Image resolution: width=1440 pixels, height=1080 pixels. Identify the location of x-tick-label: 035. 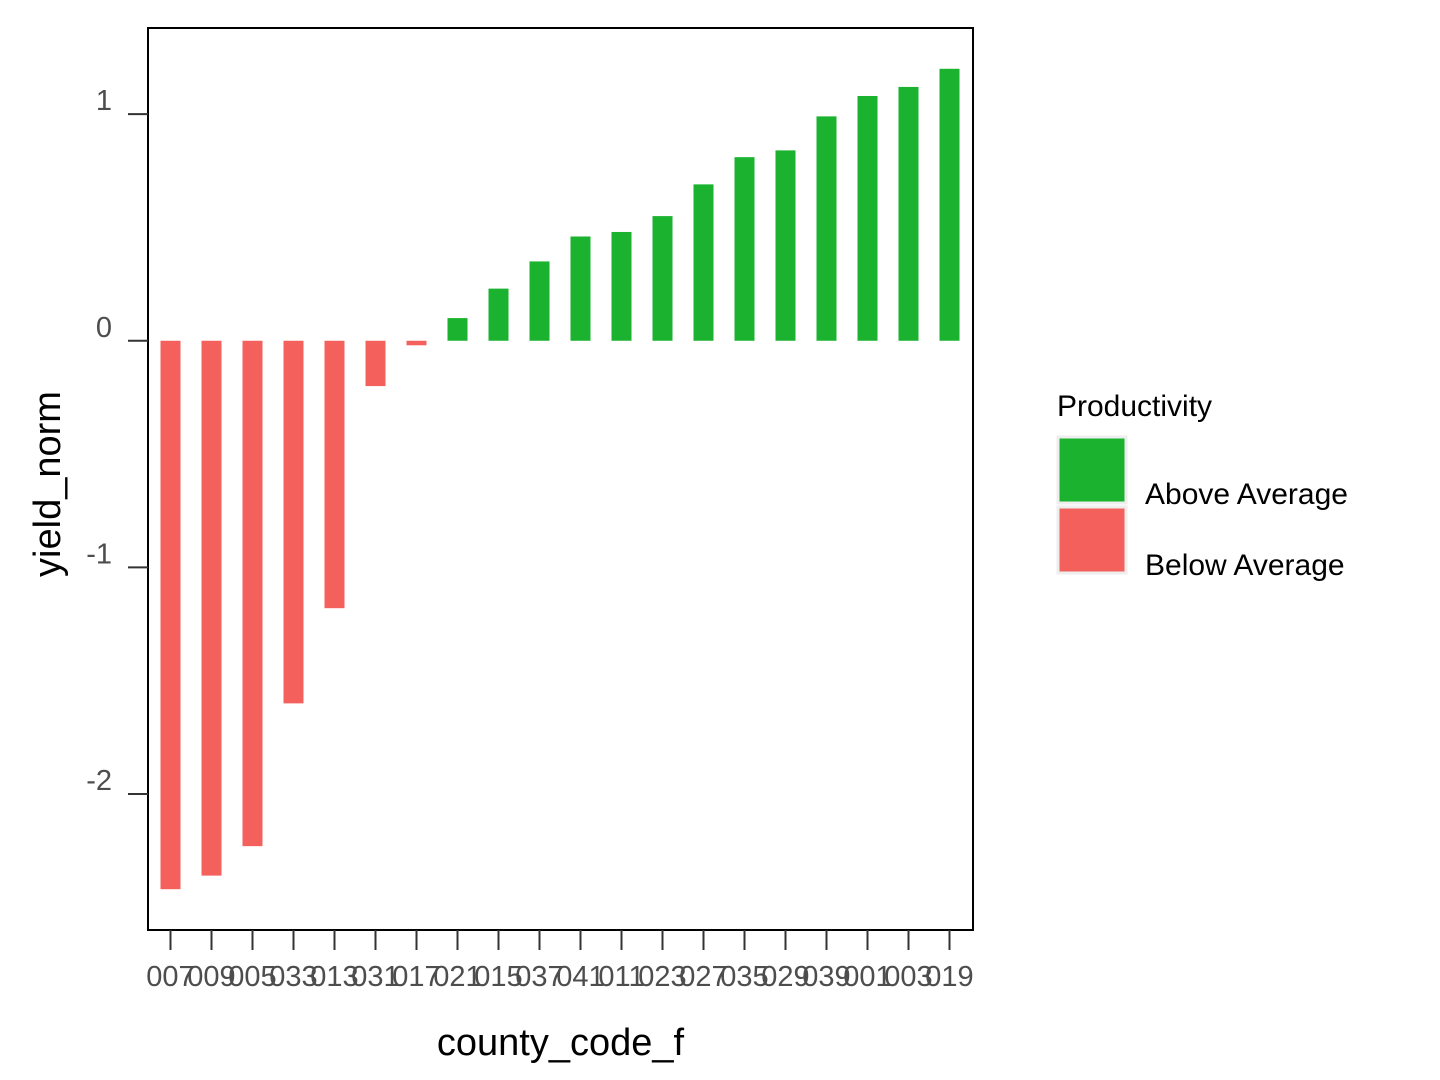
(744, 977).